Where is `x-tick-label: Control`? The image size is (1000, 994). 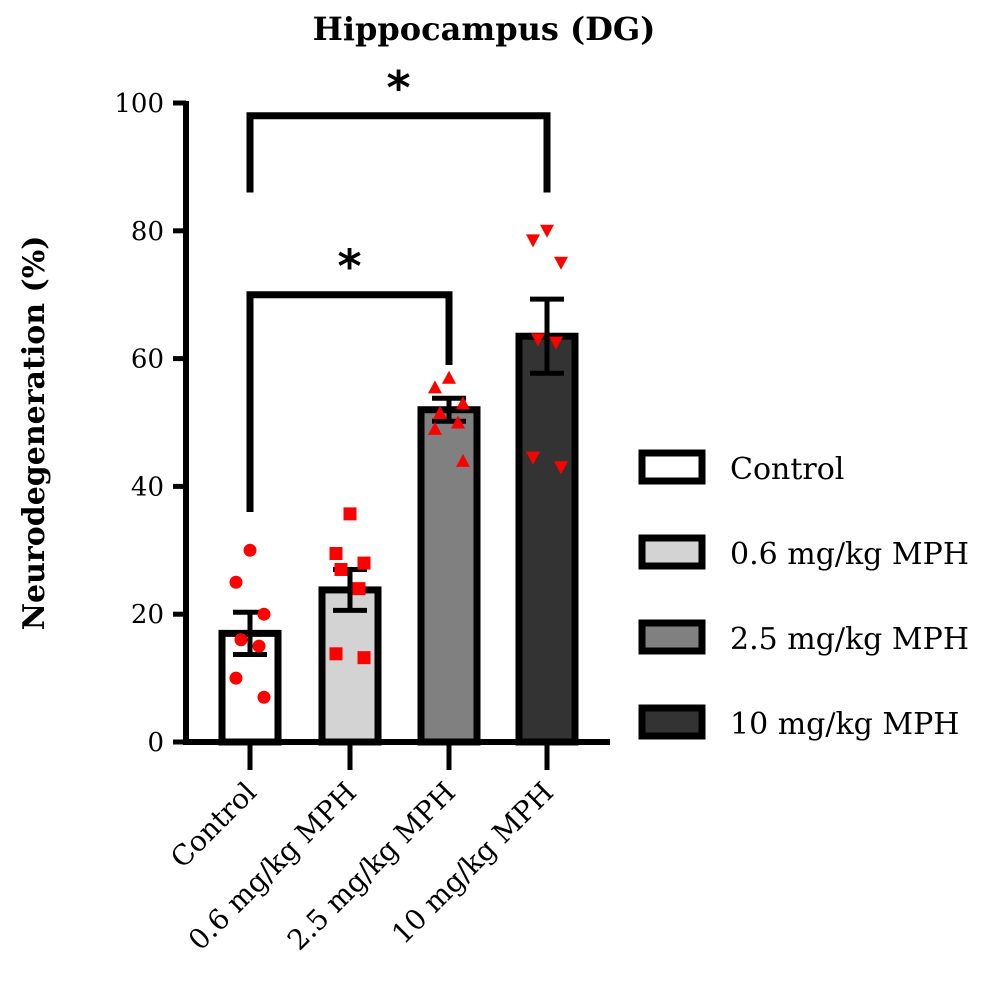 x-tick-label: Control is located at coordinates (213, 825).